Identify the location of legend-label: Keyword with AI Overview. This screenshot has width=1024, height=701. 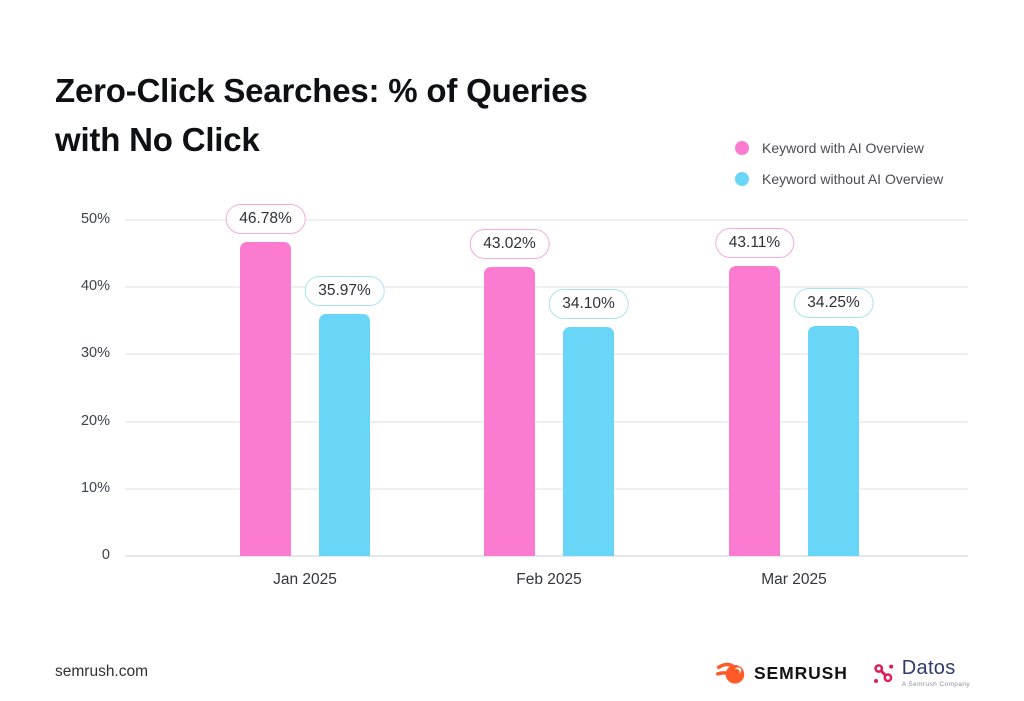
(843, 148).